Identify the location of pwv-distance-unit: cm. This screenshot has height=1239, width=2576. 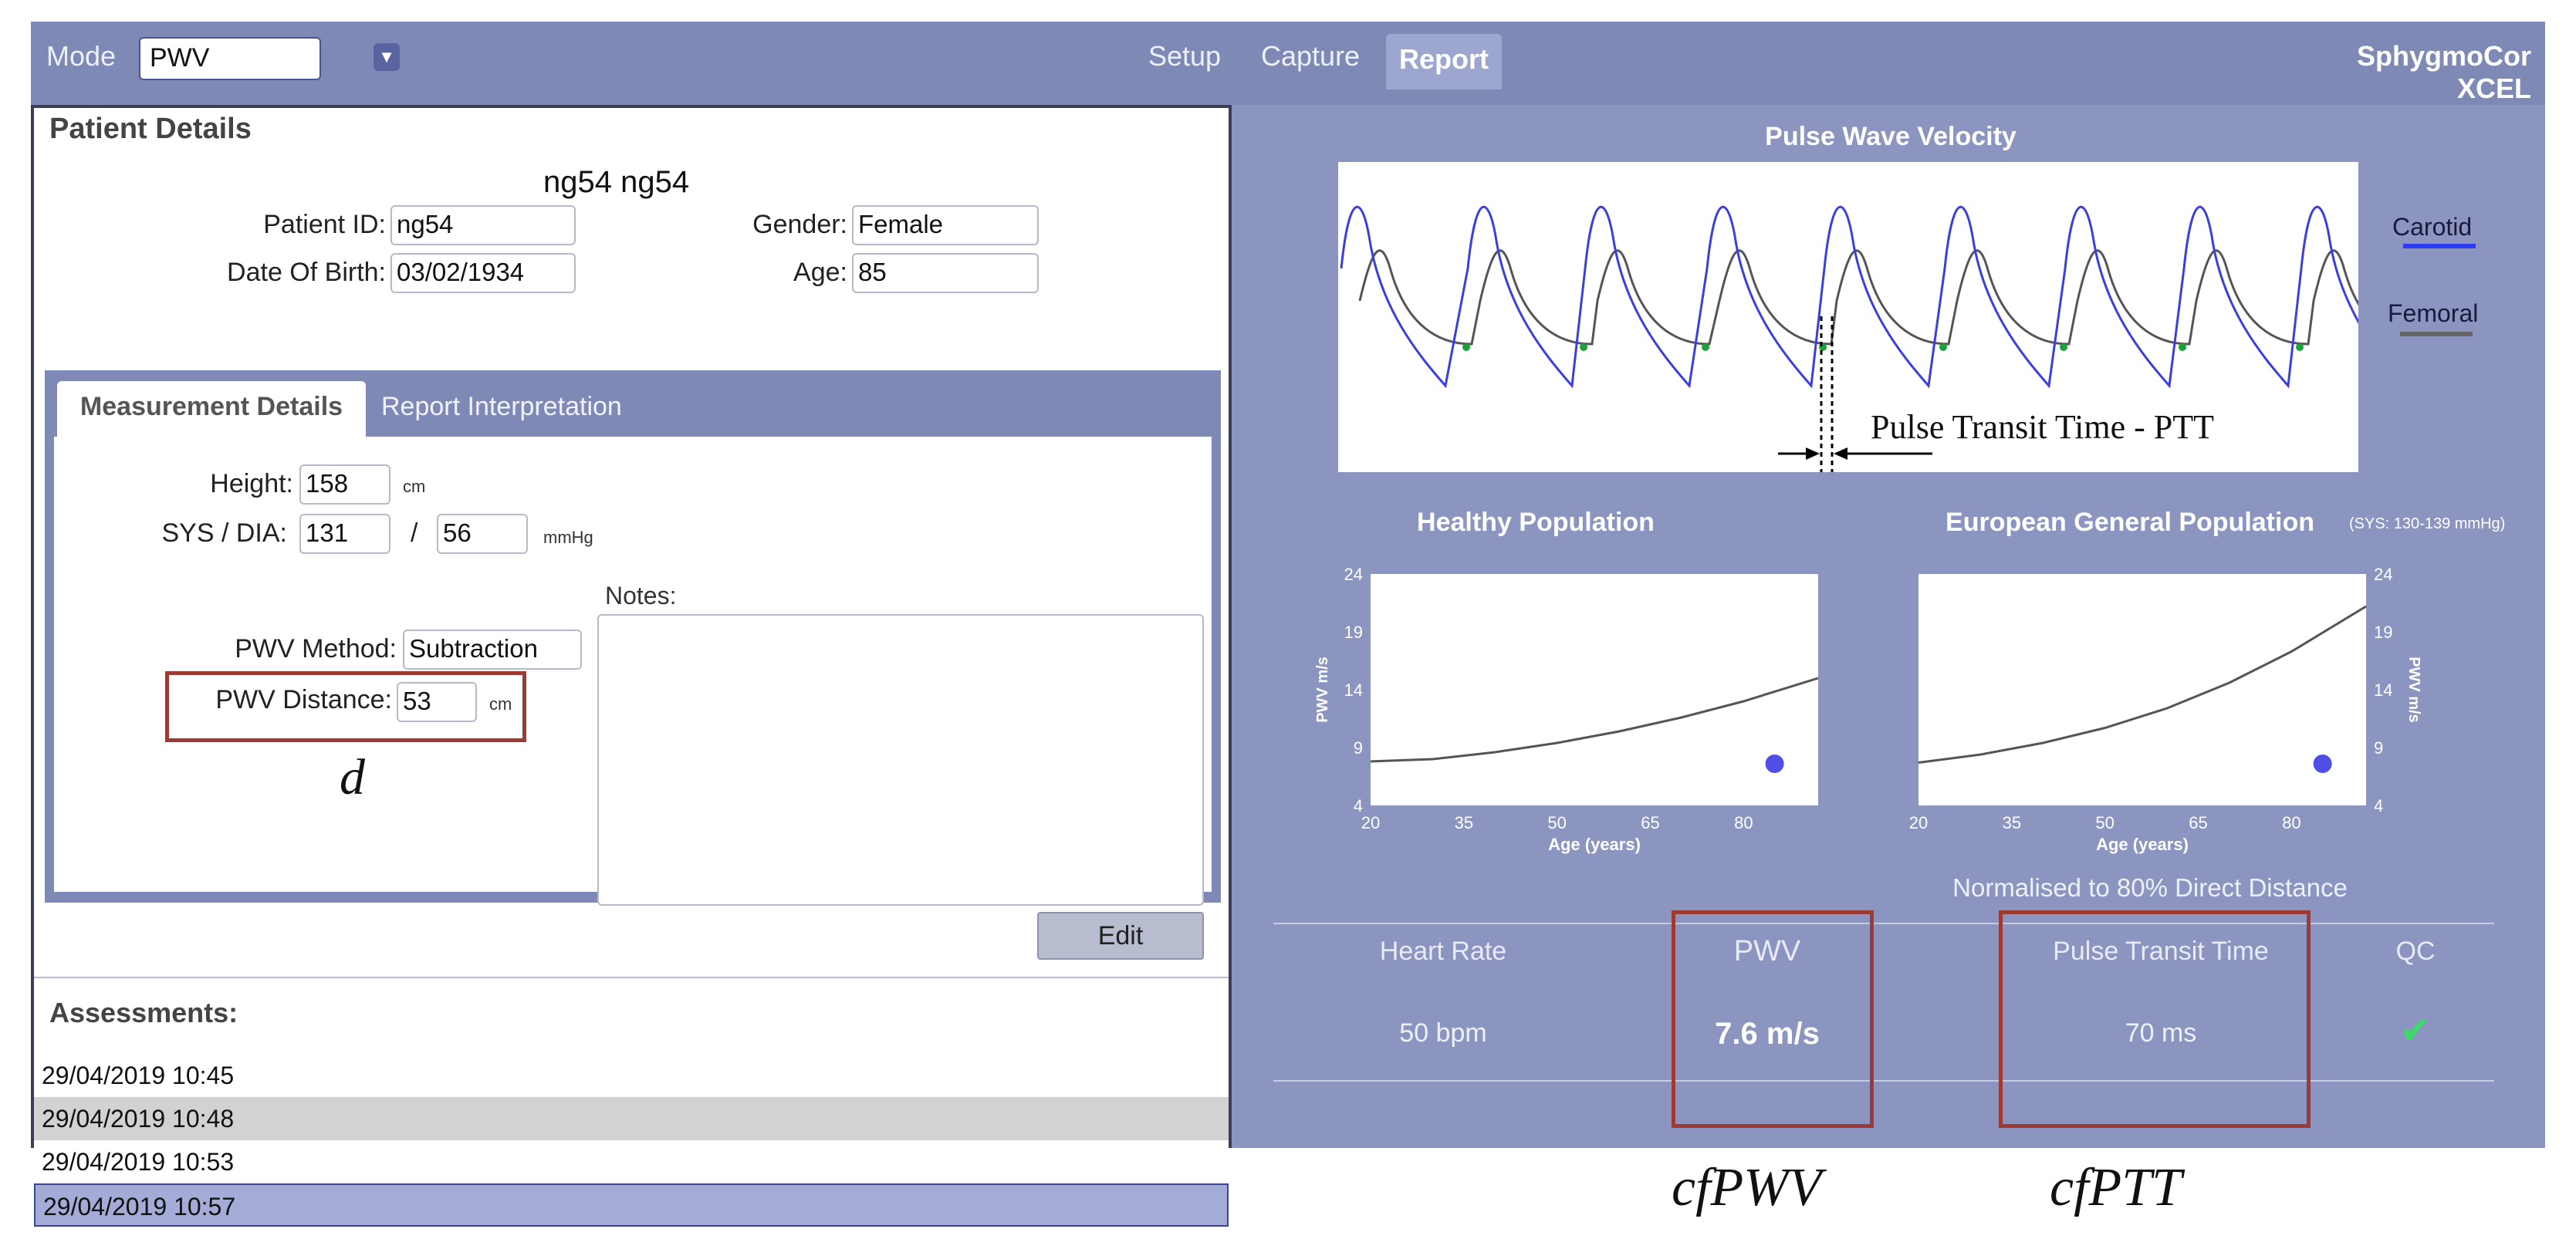
(500, 704).